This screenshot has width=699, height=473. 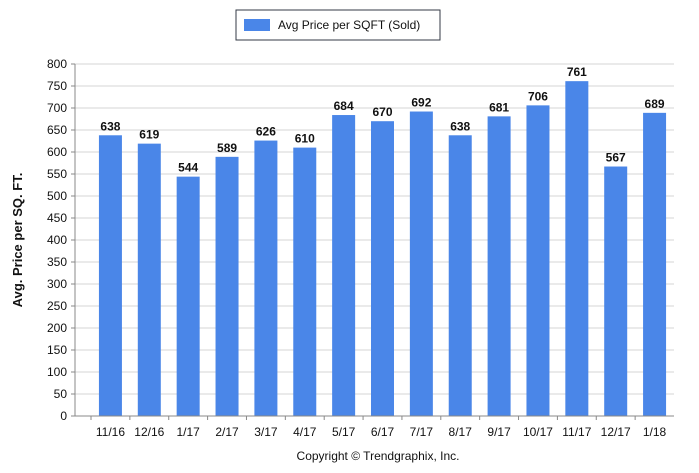 I want to click on x-tick-label: 11/17, so click(x=576, y=432).